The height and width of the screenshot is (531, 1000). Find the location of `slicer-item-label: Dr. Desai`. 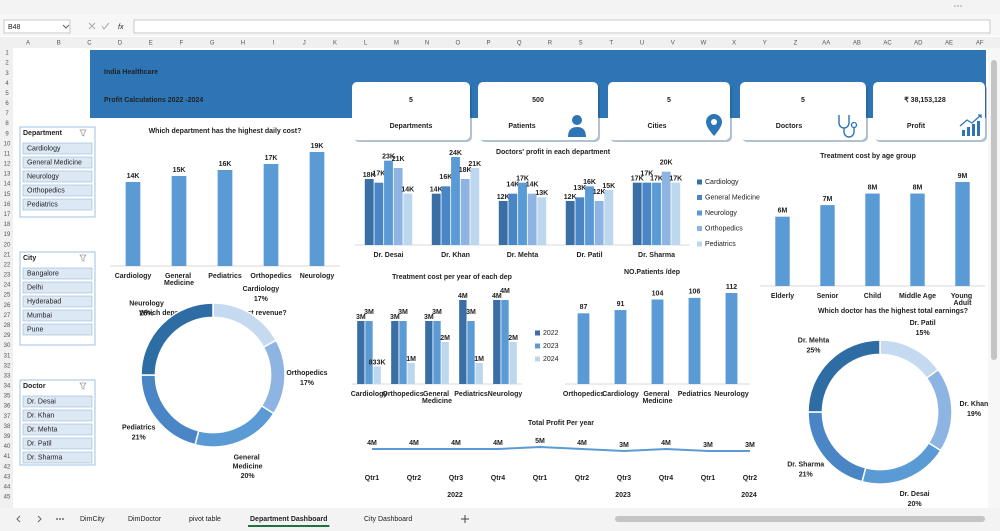

slicer-item-label: Dr. Desai is located at coordinates (41, 402).